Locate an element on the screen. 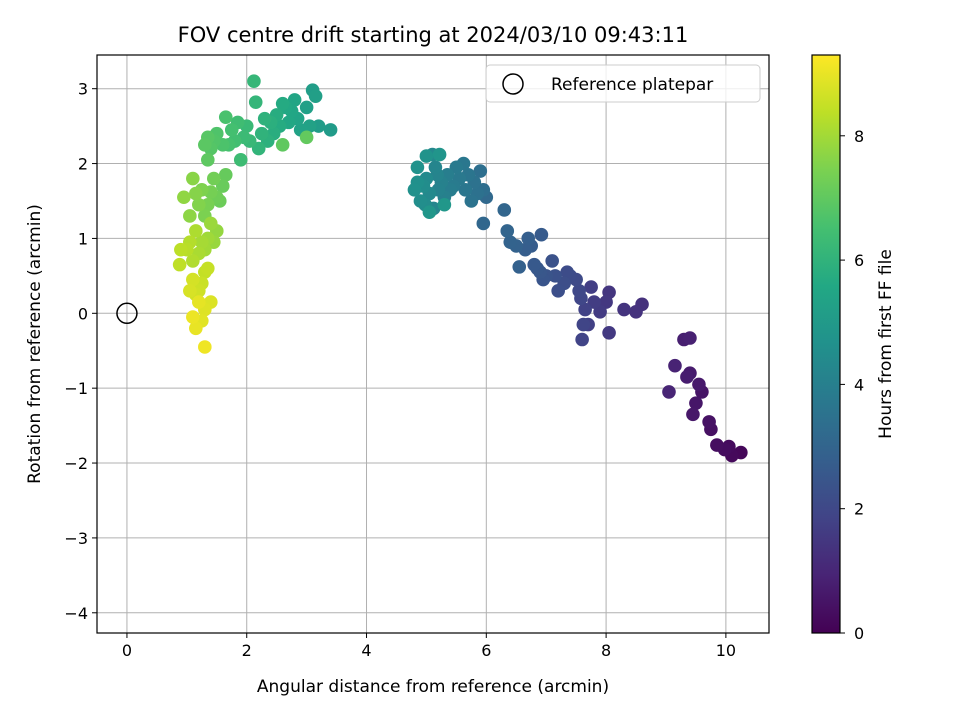 Image resolution: width=960 pixels, height=720 pixels. colorbar: 0 2 4 6 8 Hours from first FF file is located at coordinates (853, 348).